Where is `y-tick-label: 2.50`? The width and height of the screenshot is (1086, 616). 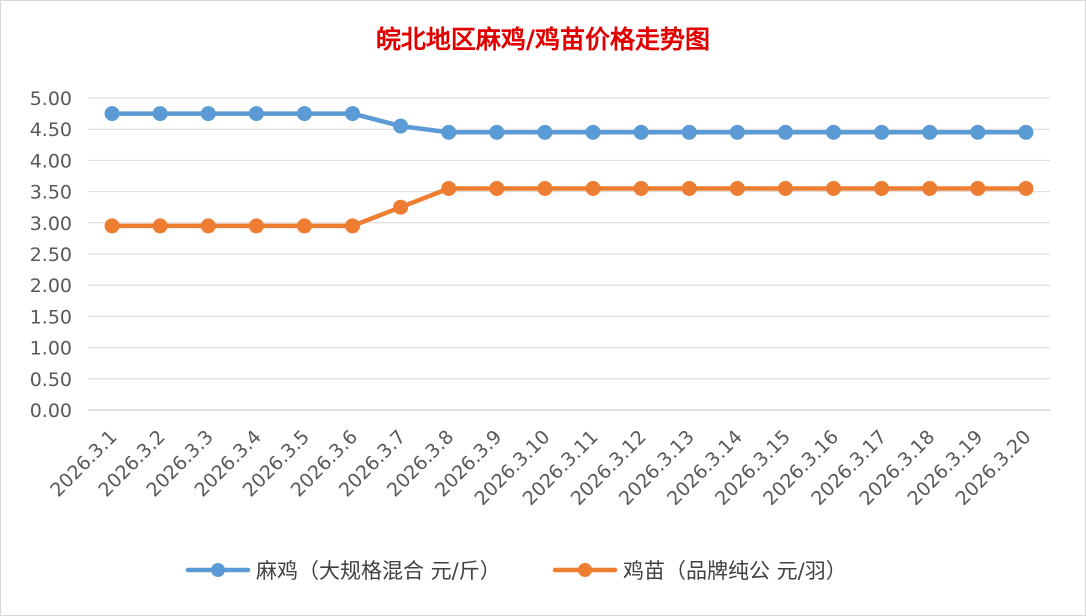 y-tick-label: 2.50 is located at coordinates (51, 255).